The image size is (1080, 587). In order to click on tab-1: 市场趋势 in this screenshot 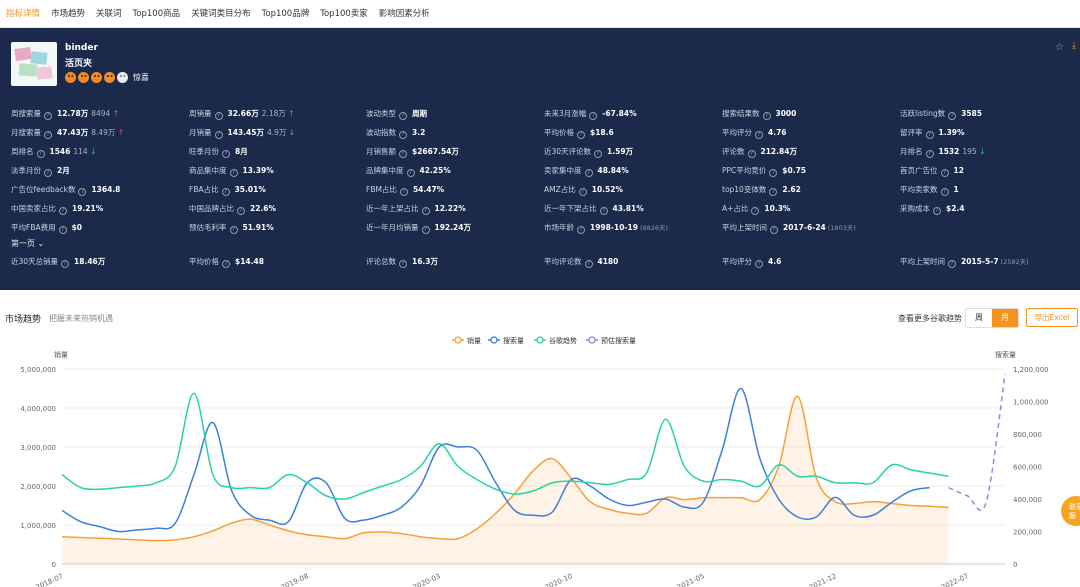, I will do `click(68, 13)`.